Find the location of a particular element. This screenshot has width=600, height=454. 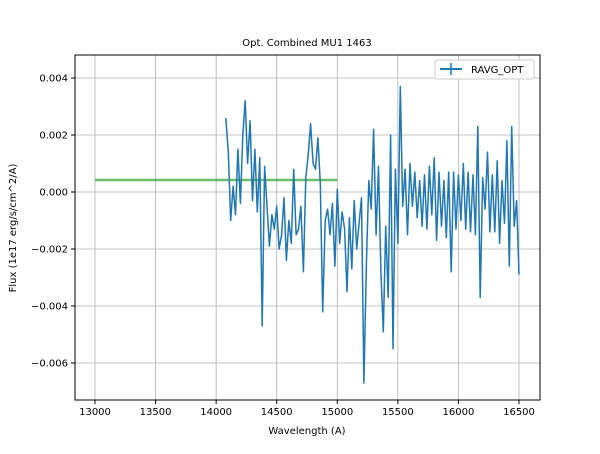

x-tick-label: 13000 is located at coordinates (95, 412).